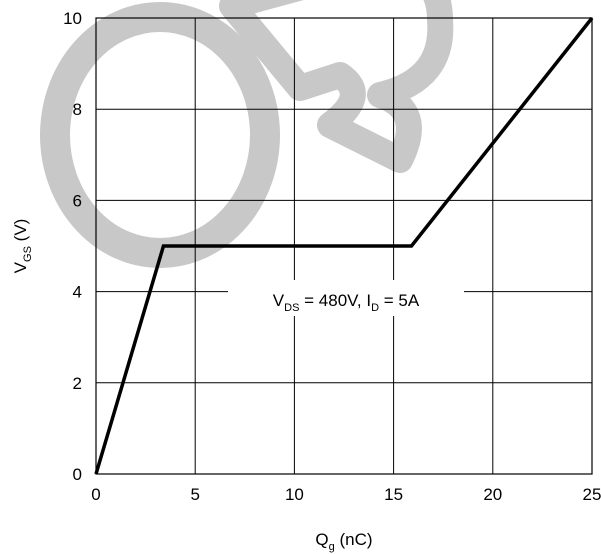  What do you see at coordinates (336, 86) in the screenshot?
I see `watermark-b-shape` at bounding box center [336, 86].